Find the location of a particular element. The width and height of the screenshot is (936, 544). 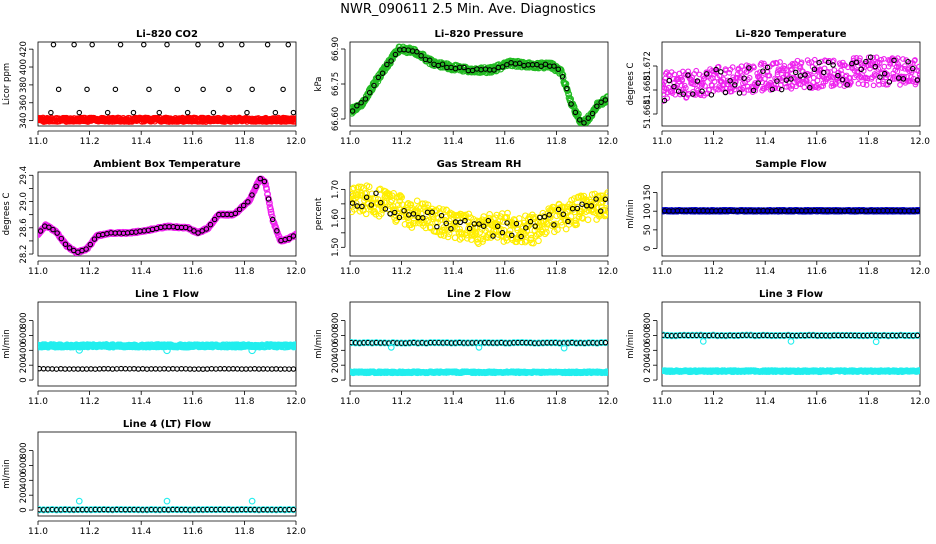

y-tick-label: 600 is located at coordinates (336, 335).